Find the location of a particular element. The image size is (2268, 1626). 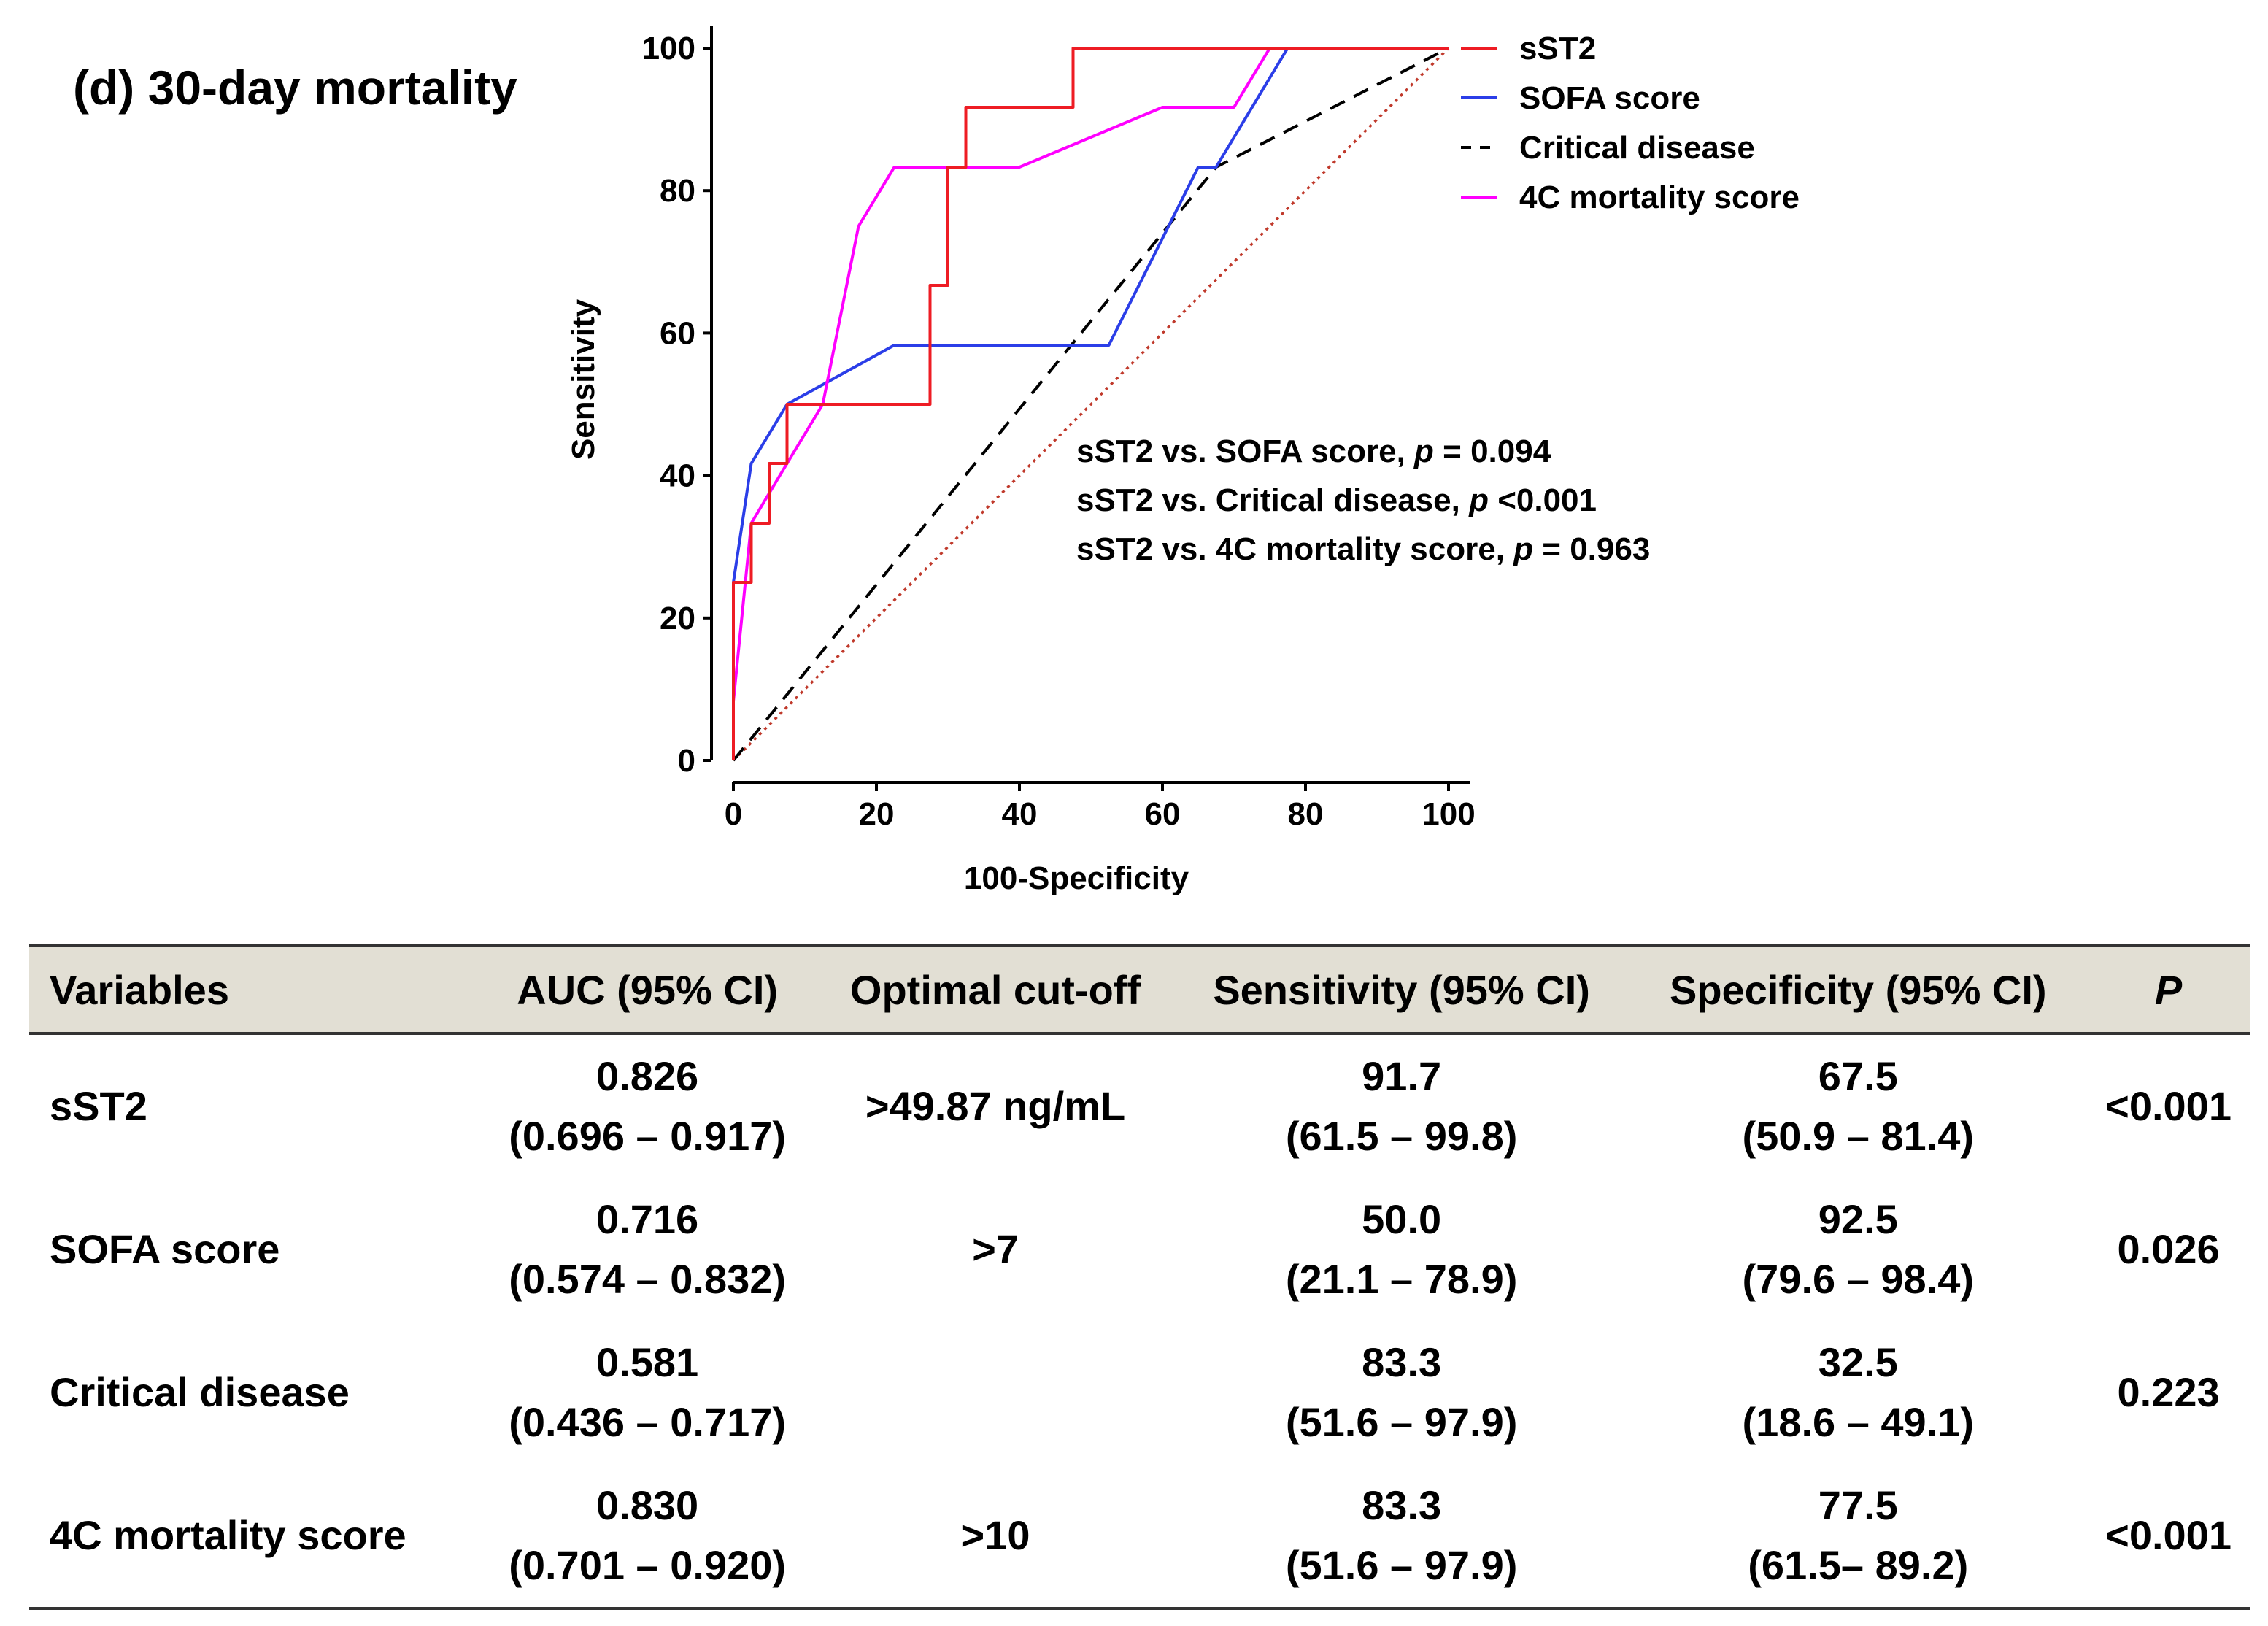

x-tick-label: 40 is located at coordinates (1020, 814).